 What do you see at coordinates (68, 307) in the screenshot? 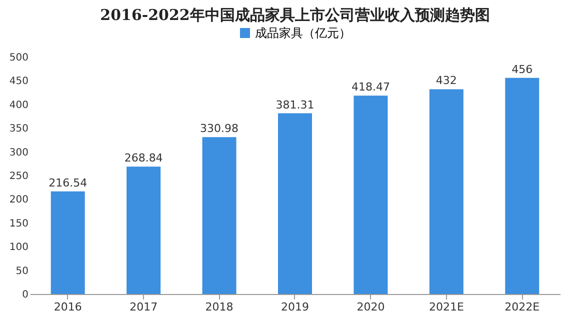
I see `x-tick-label: 2016` at bounding box center [68, 307].